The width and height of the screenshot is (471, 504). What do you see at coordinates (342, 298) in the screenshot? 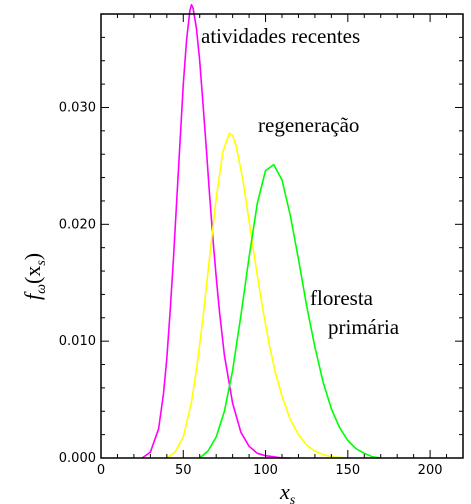
I see `annotation-floresta: floresta` at bounding box center [342, 298].